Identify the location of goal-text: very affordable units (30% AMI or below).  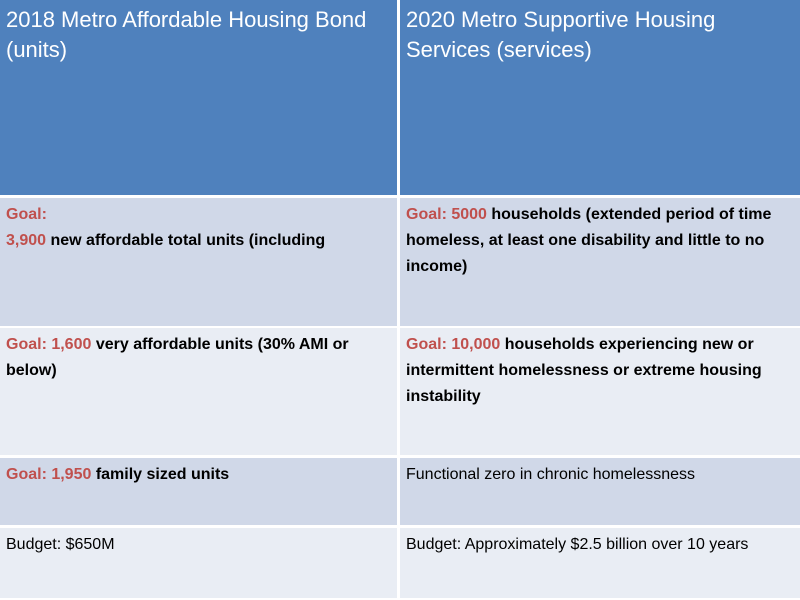
(177, 357).